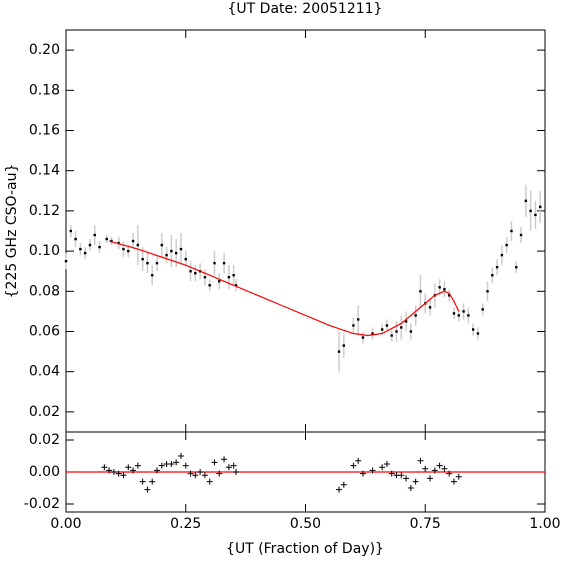 This screenshot has width=574, height=574. Describe the element at coordinates (44, 372) in the screenshot. I see `y-tick-label: 0.04` at that location.